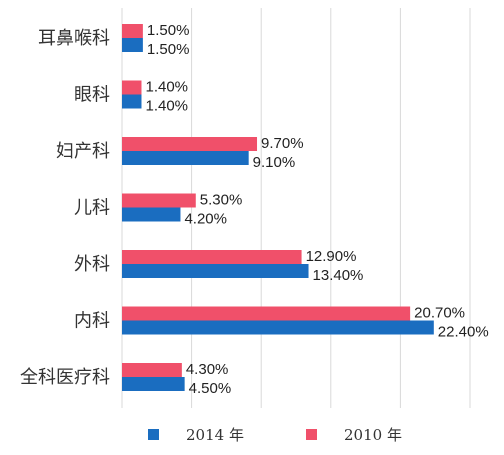  What do you see at coordinates (74, 38) in the screenshot?
I see `category-label-0: 耳鼻喉科` at bounding box center [74, 38].